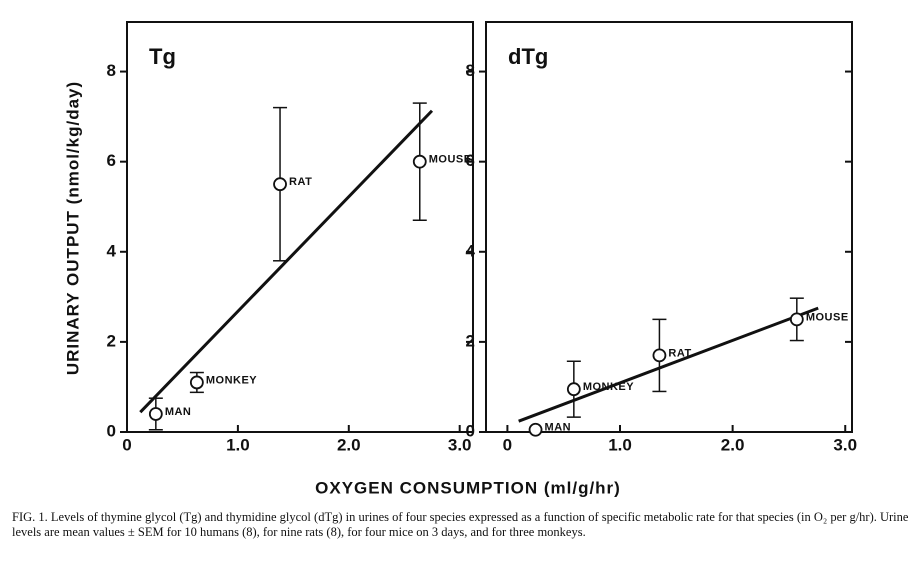 Image resolution: width=916 pixels, height=562 pixels. I want to click on fit-line, so click(668, 364).